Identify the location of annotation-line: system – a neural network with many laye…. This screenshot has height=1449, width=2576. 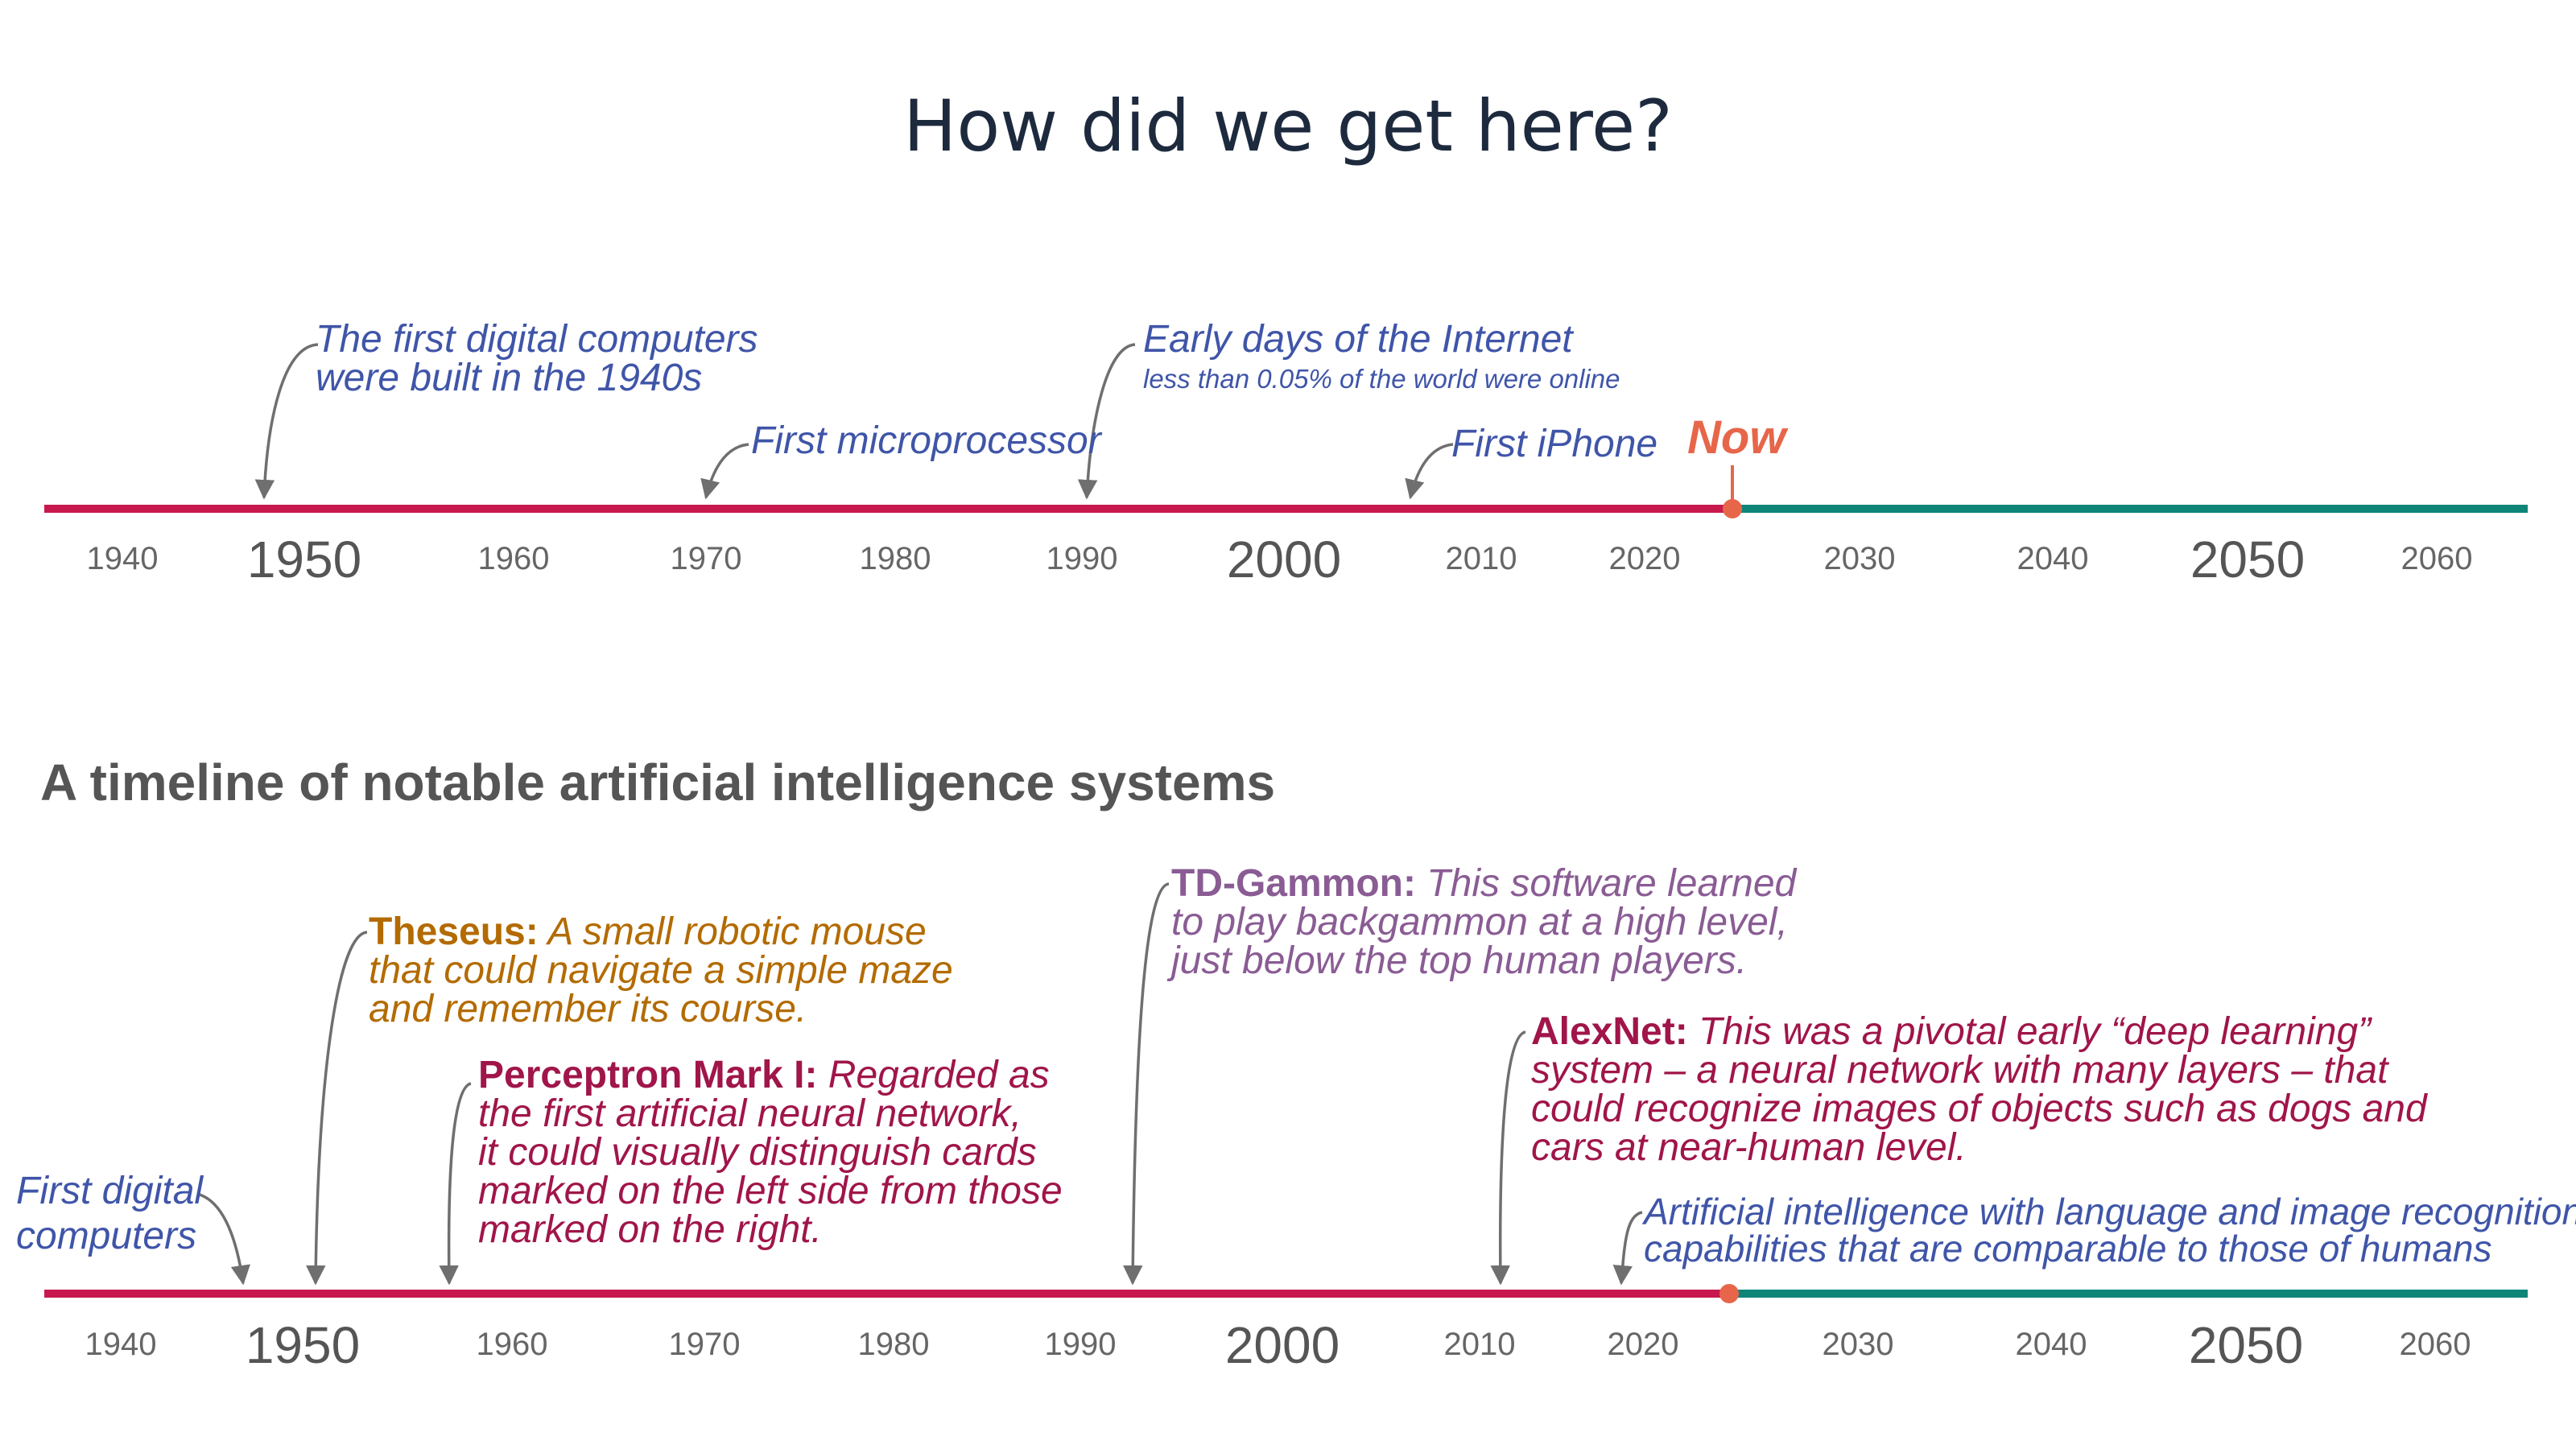
(1959, 1070).